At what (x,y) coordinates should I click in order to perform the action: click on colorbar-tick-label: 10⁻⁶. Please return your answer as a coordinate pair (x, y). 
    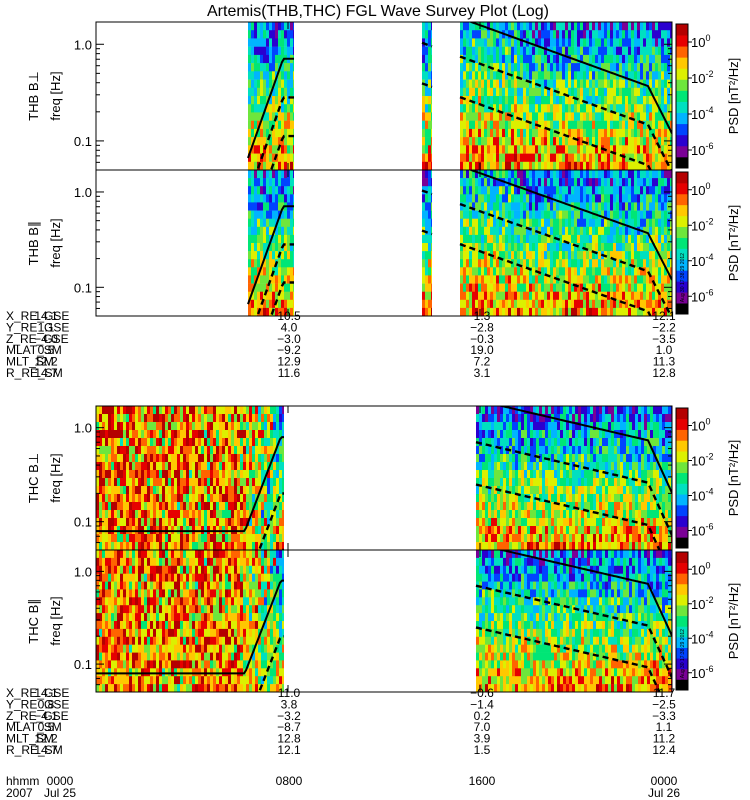
    Looking at the image, I should click on (702, 295).